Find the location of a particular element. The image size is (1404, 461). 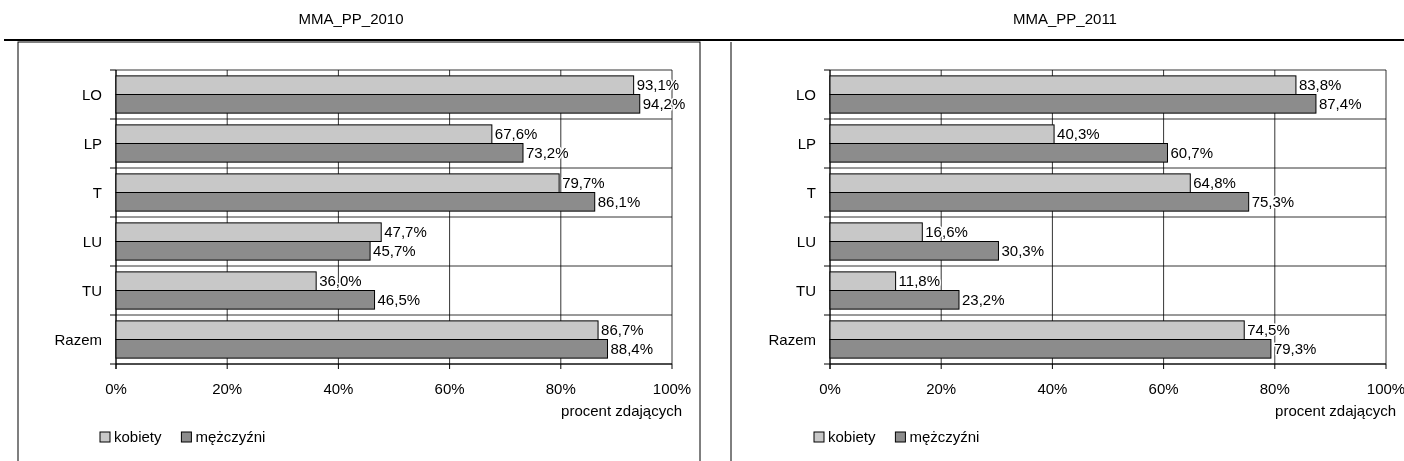

data-label: 23,2% is located at coordinates (983, 299).